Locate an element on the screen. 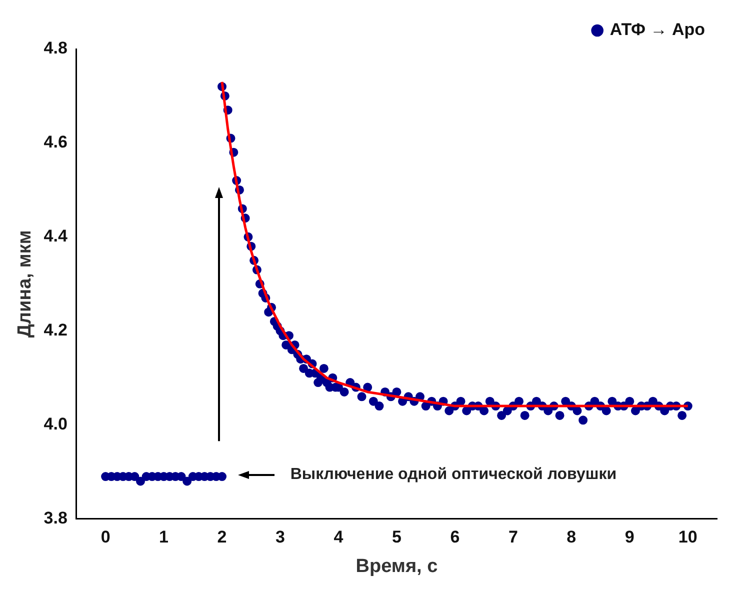 The width and height of the screenshot is (737, 592). legend-label: АТФ → Apo is located at coordinates (658, 30).